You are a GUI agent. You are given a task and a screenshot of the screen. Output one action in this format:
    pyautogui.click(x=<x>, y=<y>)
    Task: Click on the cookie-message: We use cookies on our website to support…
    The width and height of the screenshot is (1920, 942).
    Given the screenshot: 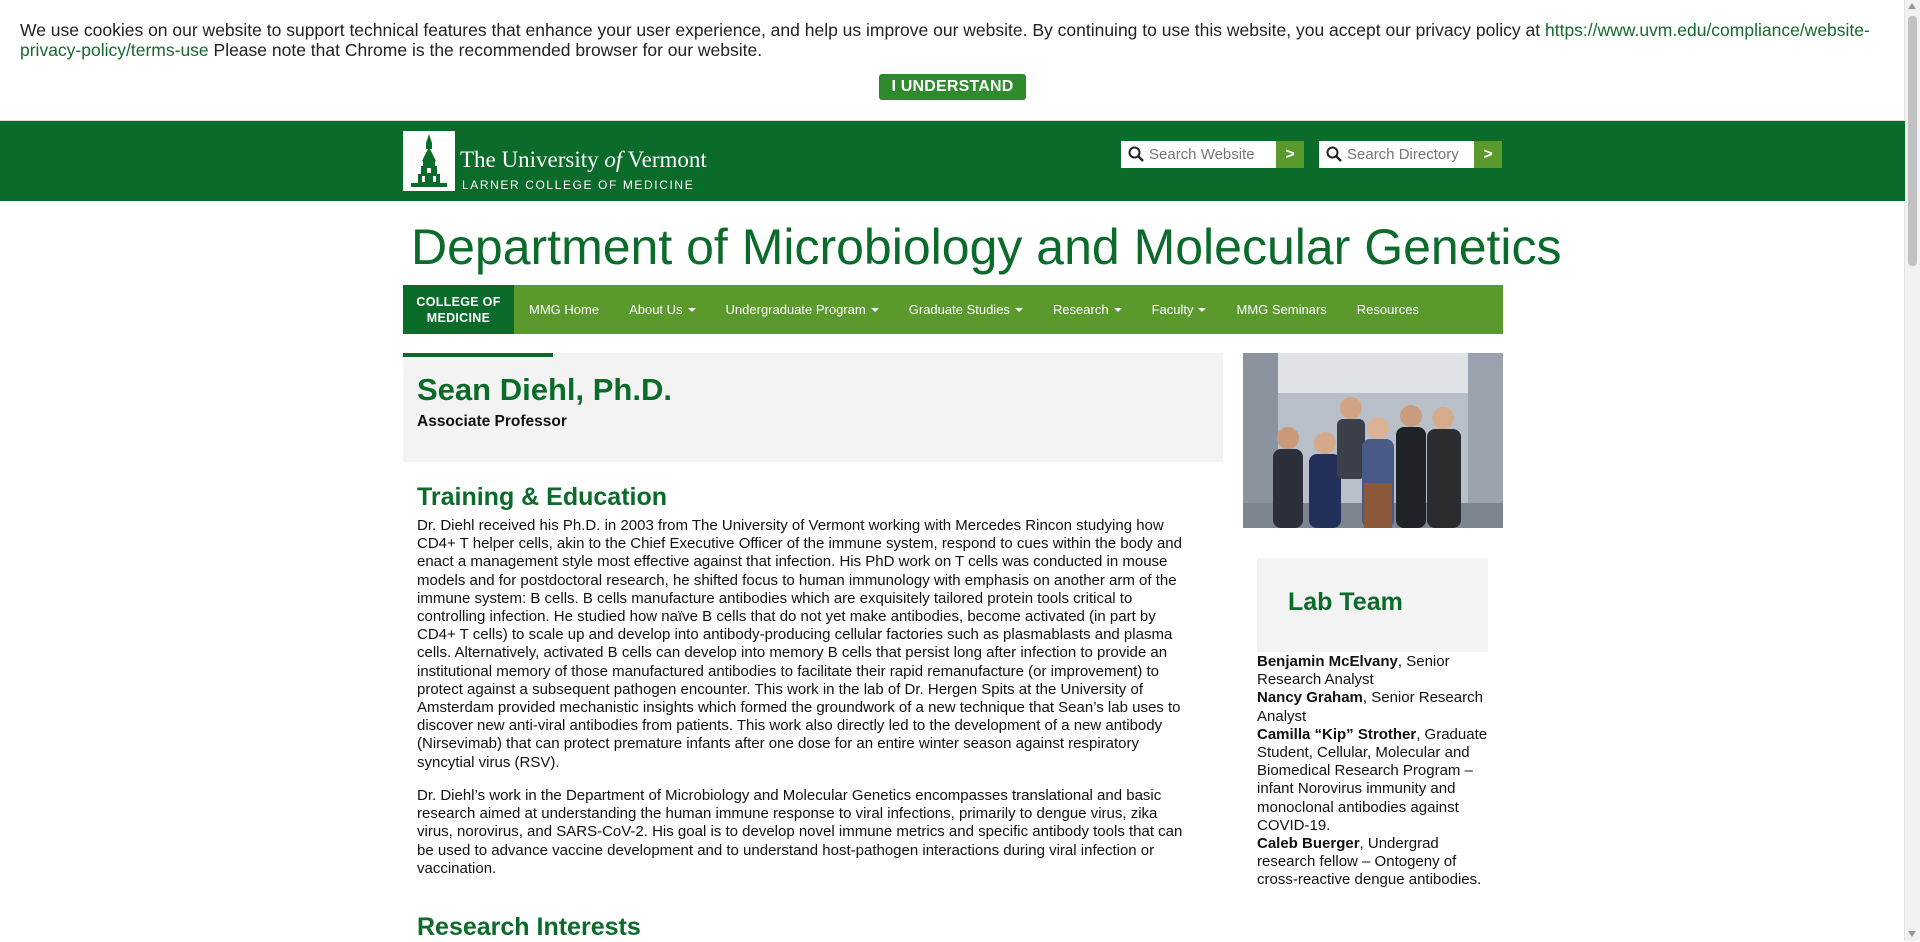 What is the action you would take?
    pyautogui.click(x=945, y=40)
    